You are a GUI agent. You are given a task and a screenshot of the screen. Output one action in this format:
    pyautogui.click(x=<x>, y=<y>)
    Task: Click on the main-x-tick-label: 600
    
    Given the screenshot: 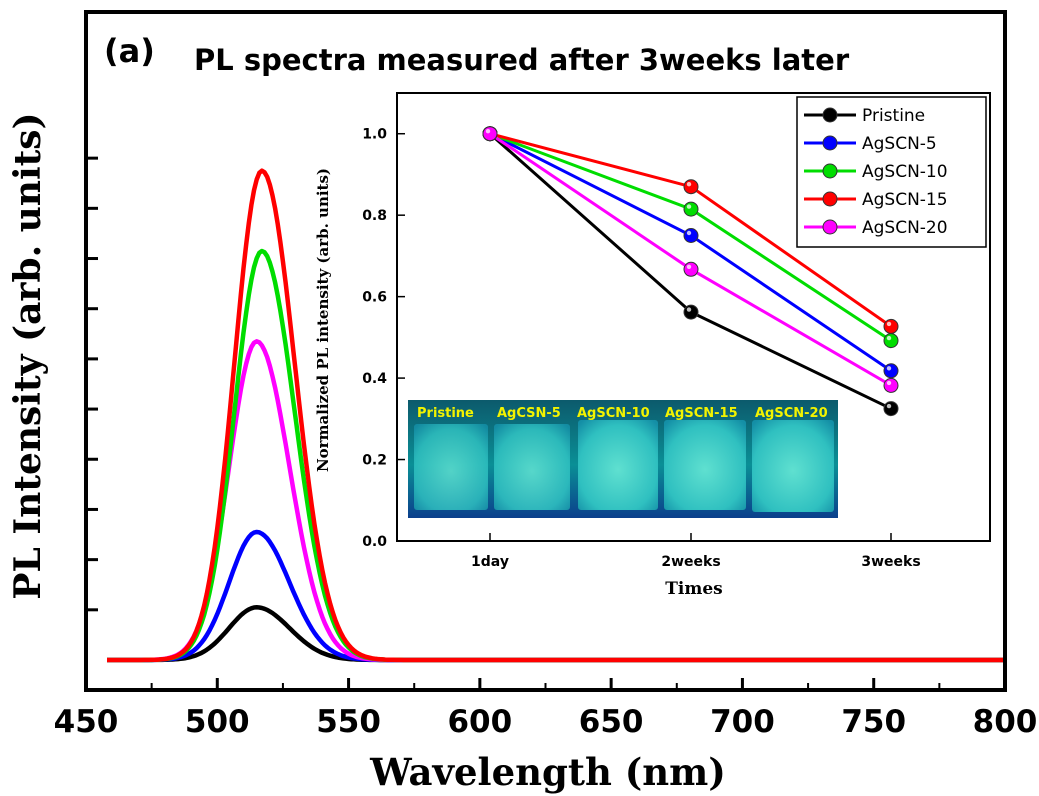 What is the action you would take?
    pyautogui.click(x=479, y=722)
    